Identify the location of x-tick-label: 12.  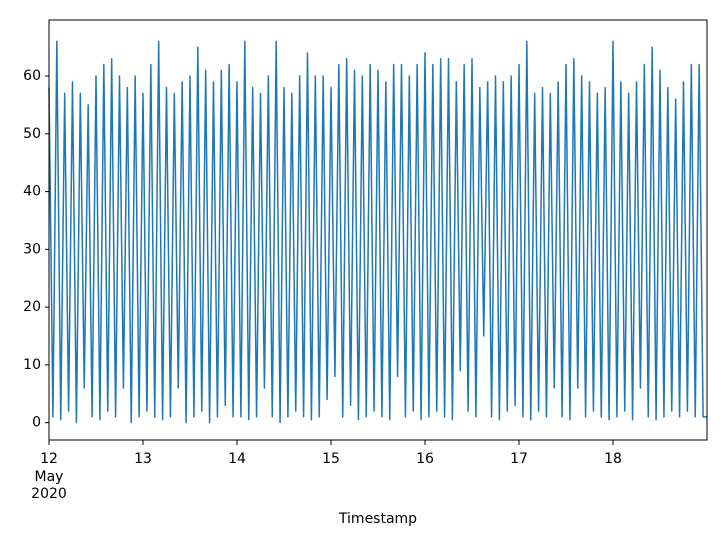
(49, 459).